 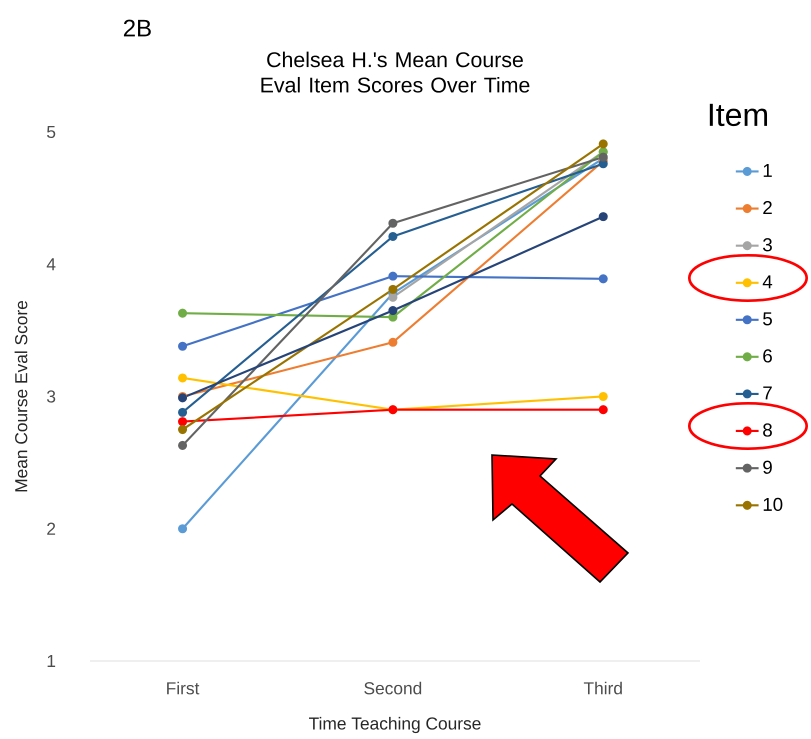 I want to click on legend-label: 2, so click(x=767, y=207).